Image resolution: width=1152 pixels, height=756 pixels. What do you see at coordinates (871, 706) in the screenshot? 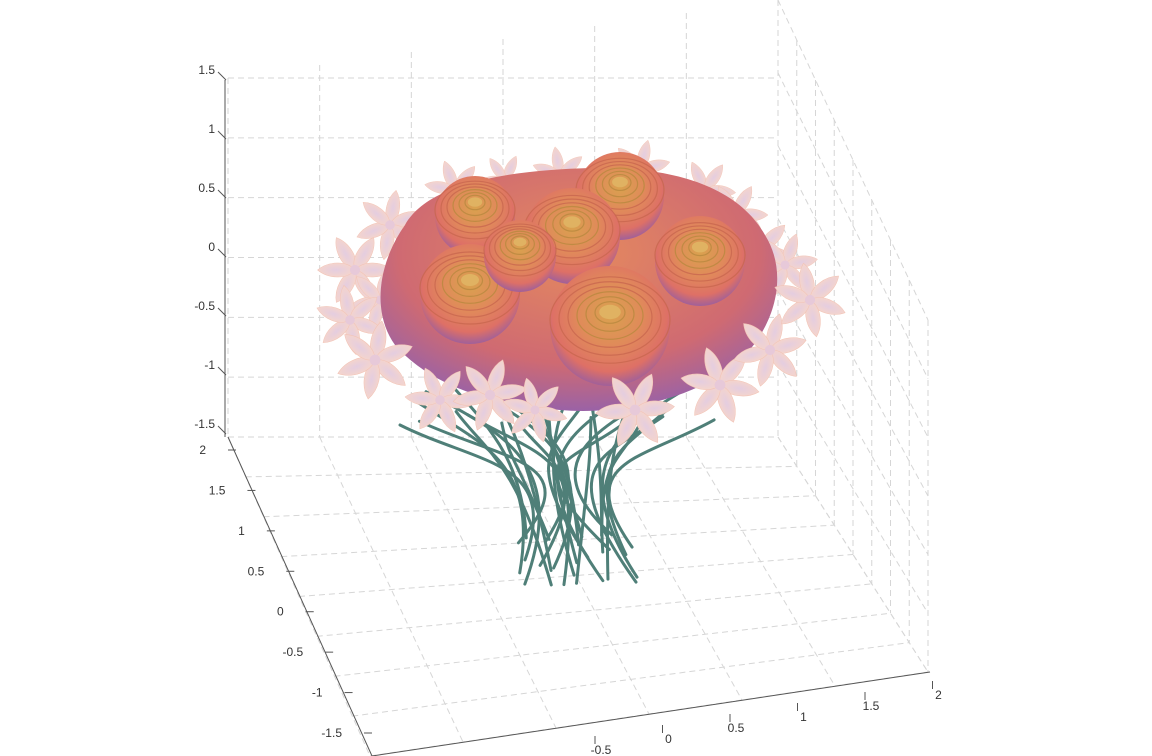
I see `x-tick-label: 1.5` at bounding box center [871, 706].